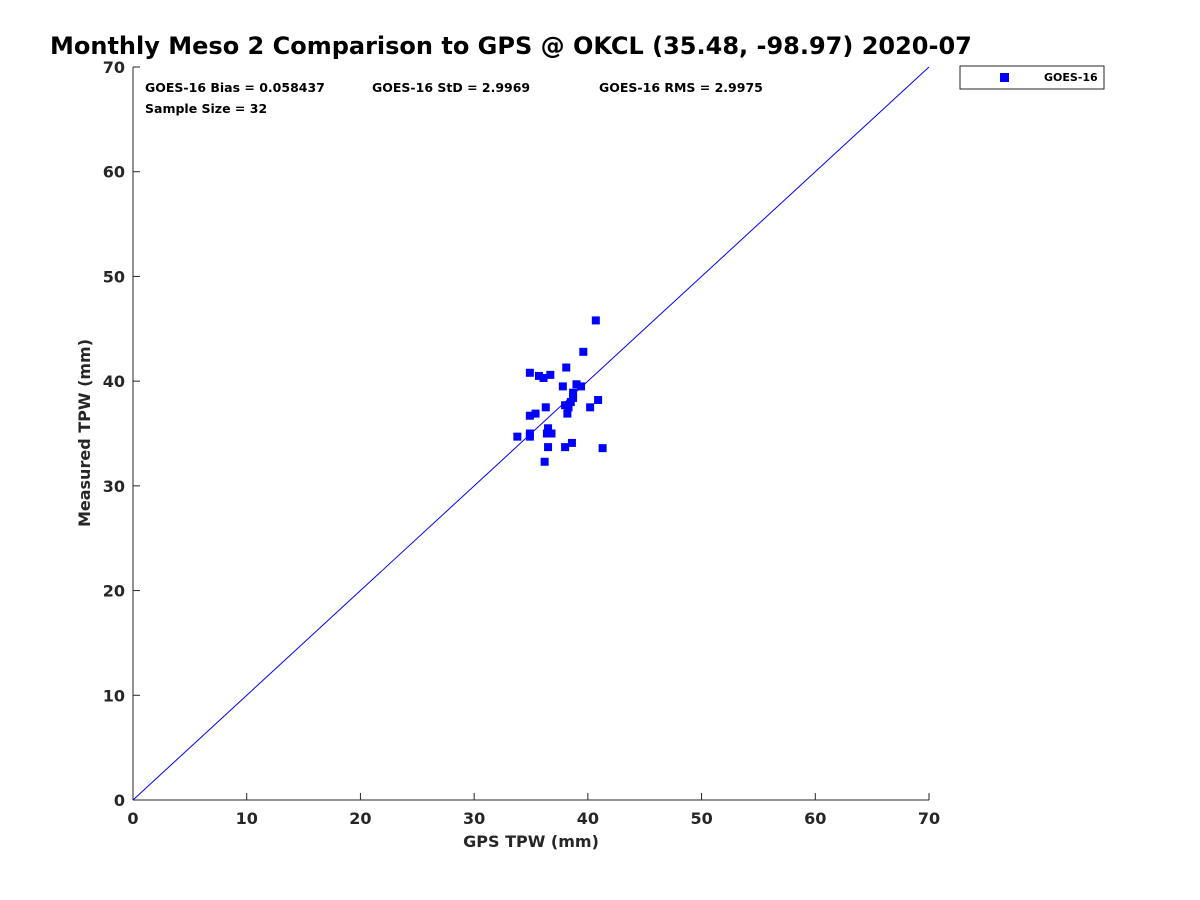  What do you see at coordinates (1071, 77) in the screenshot?
I see `legend-label: GOES-16` at bounding box center [1071, 77].